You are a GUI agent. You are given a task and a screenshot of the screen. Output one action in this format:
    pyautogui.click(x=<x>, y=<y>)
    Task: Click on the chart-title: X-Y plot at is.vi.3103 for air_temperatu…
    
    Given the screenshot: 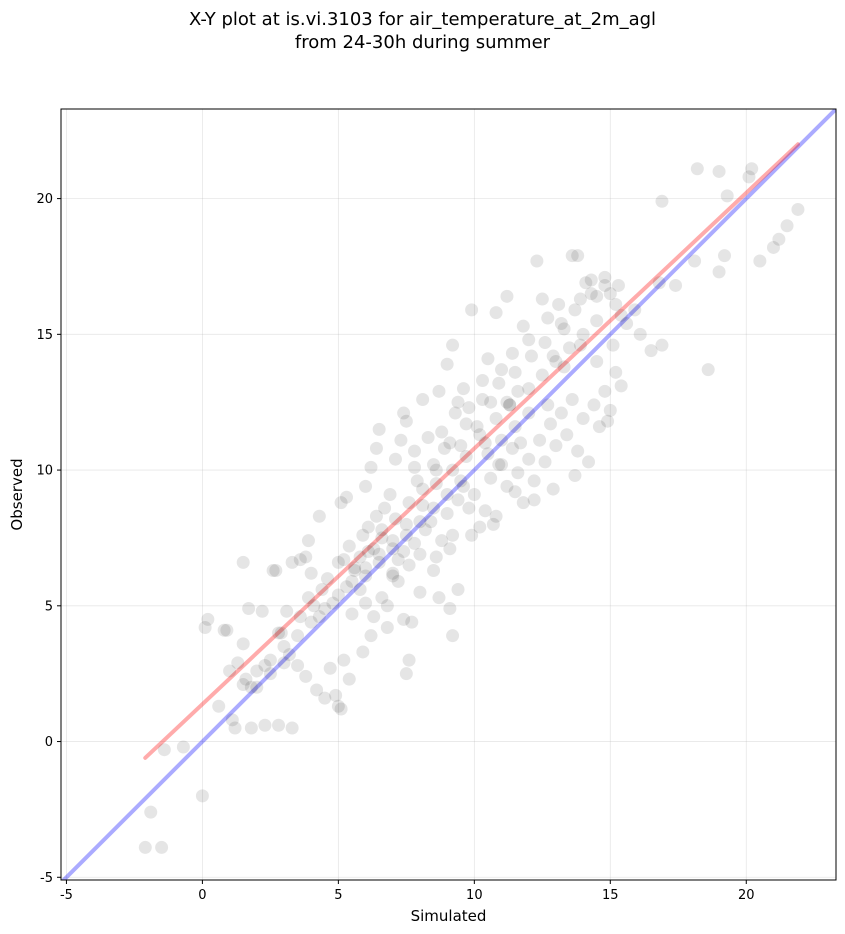 What is the action you would take?
    pyautogui.click(x=422, y=31)
    